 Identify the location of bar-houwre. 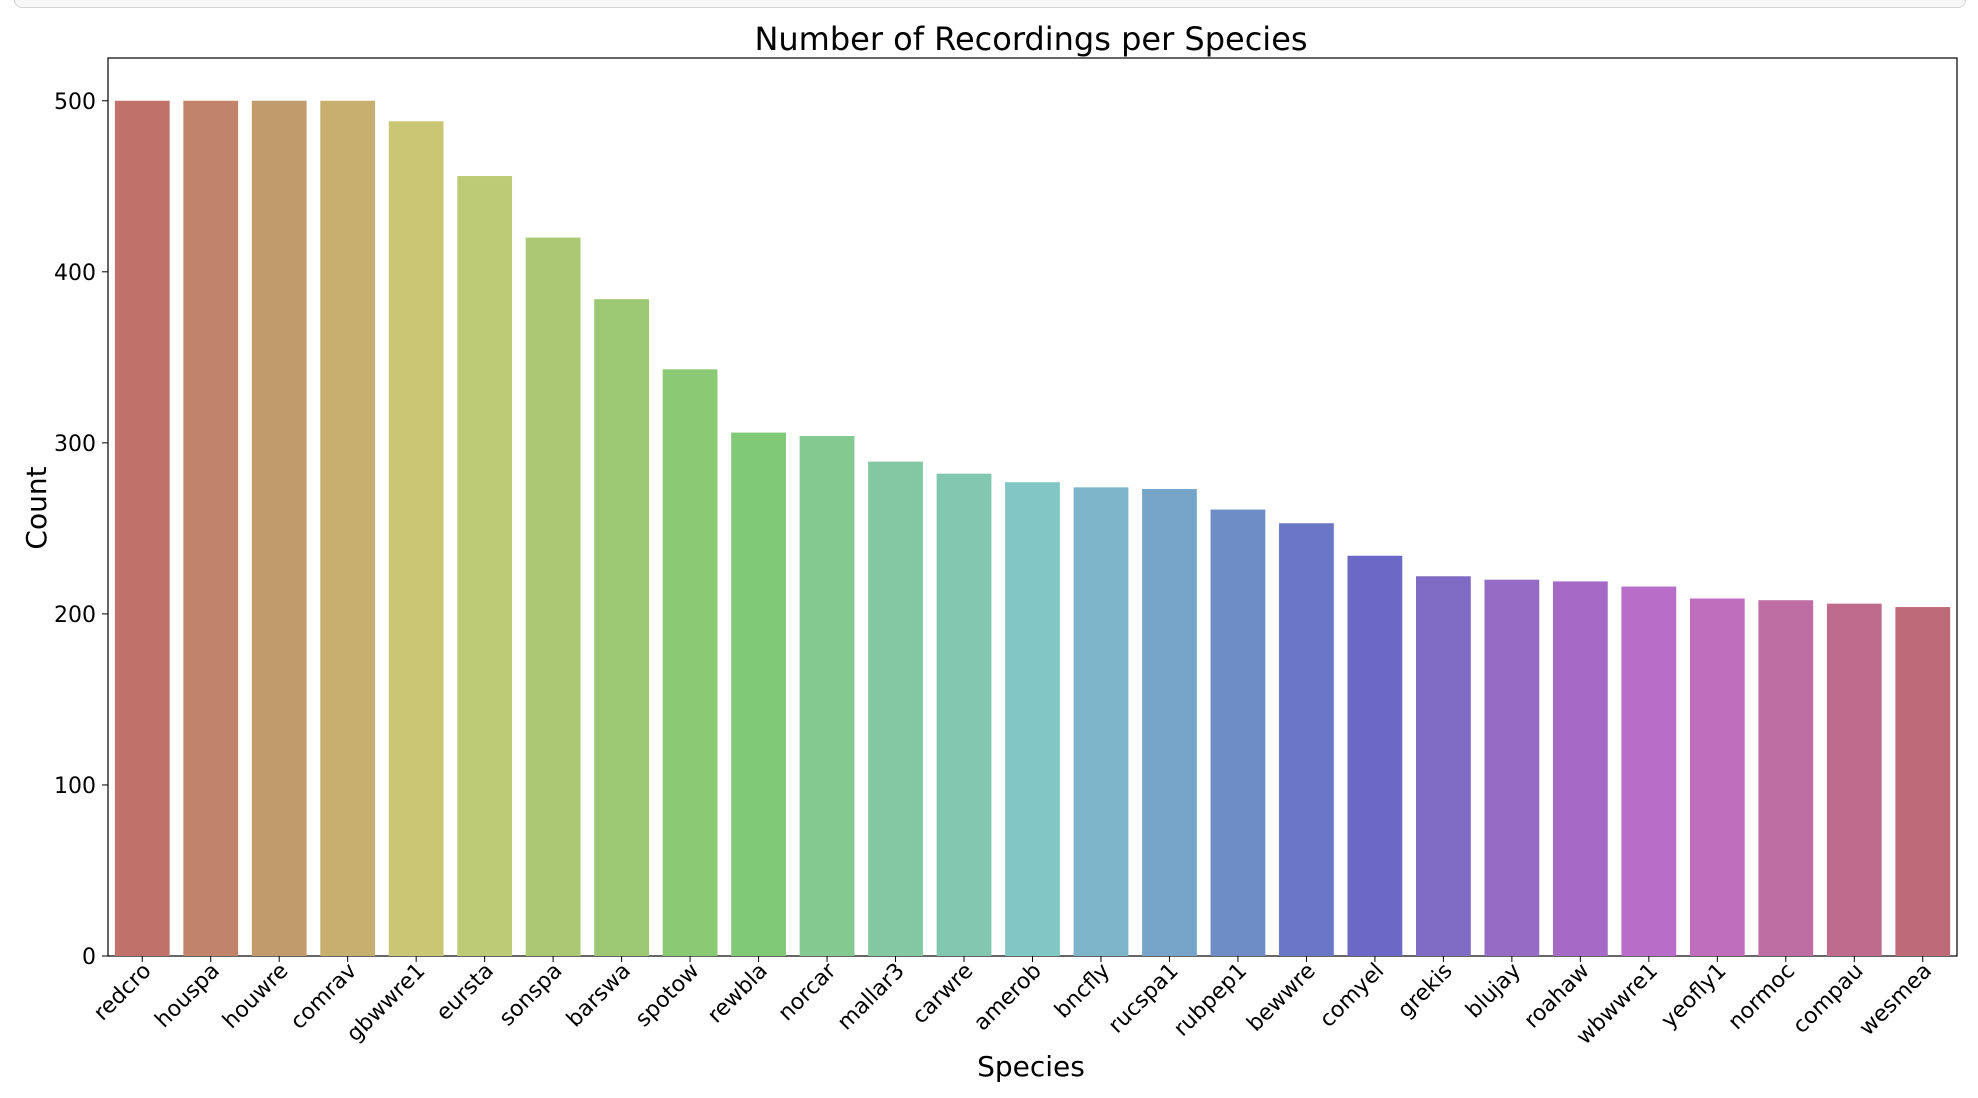
(279, 528).